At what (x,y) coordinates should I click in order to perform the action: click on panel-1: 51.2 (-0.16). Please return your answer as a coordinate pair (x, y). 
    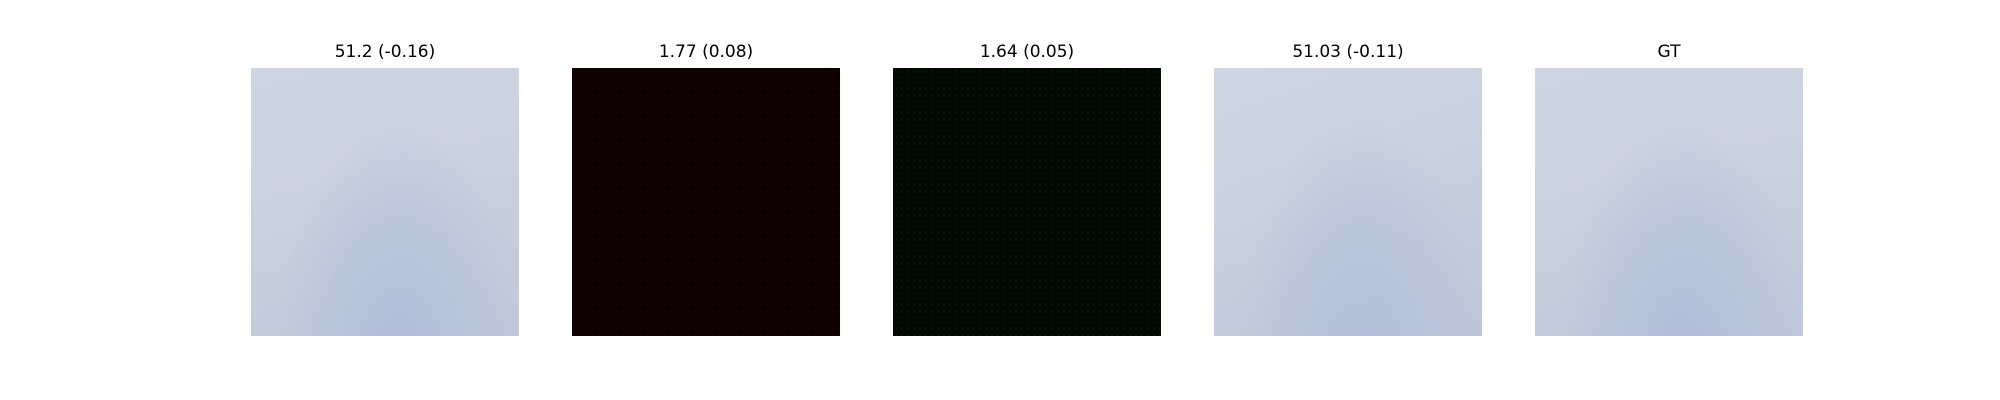
    Looking at the image, I should click on (385, 200).